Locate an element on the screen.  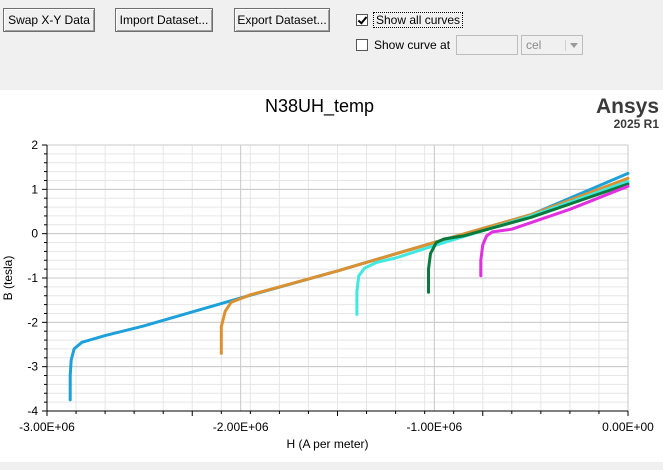
show-all-curves-check-icon is located at coordinates (362, 20).